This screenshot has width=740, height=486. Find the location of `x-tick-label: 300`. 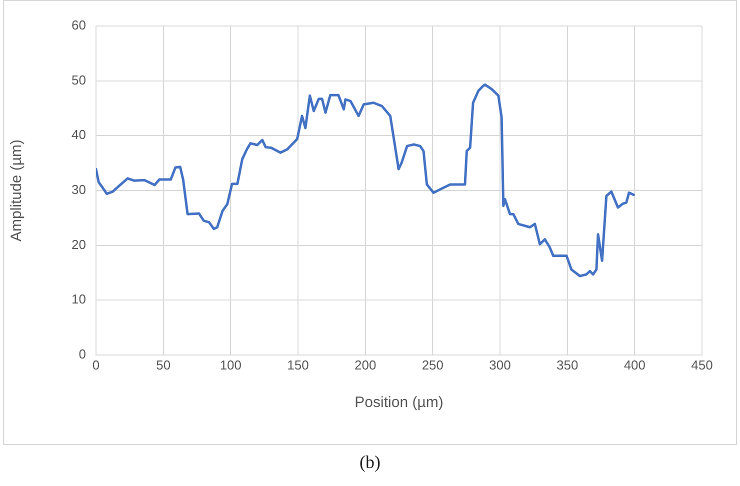

x-tick-label: 300 is located at coordinates (500, 364).